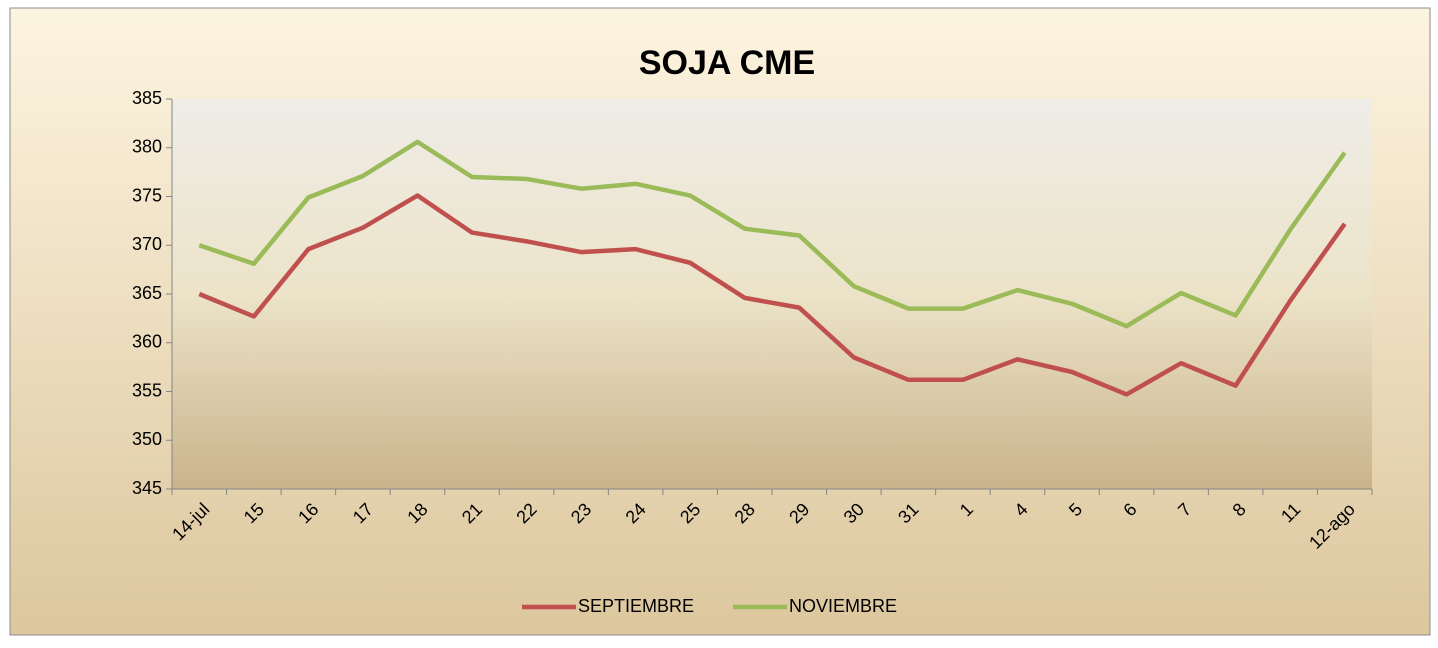 This screenshot has height=648, width=1438. I want to click on y-tick-label: 360, so click(147, 342).